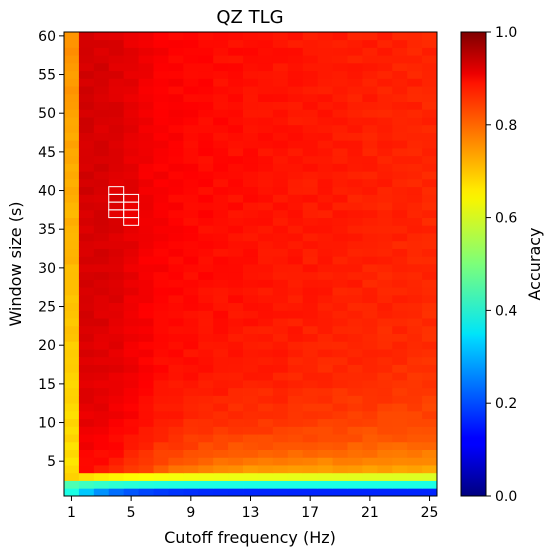 This screenshot has width=550, height=557. I want to click on y-tick-label: 55, so click(47, 76).